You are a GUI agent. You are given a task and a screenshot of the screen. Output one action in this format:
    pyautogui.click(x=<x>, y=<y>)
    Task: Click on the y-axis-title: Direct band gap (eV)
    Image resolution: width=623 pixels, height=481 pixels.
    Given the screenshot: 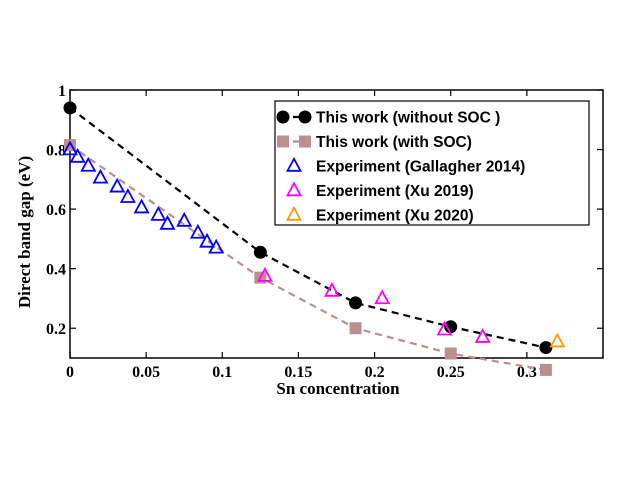 What is the action you would take?
    pyautogui.click(x=24, y=232)
    